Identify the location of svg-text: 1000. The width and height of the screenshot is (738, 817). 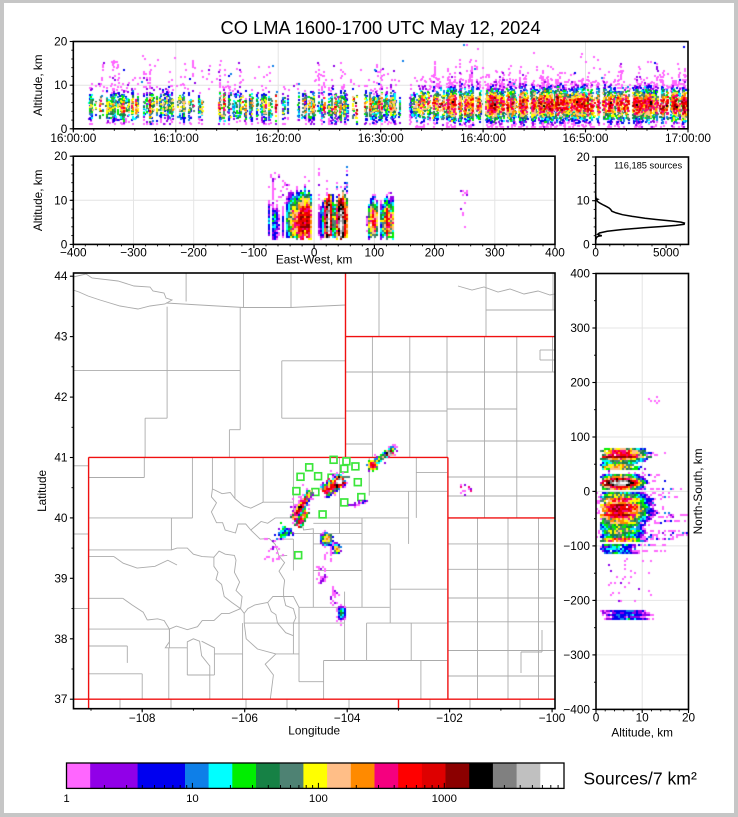
(444, 799).